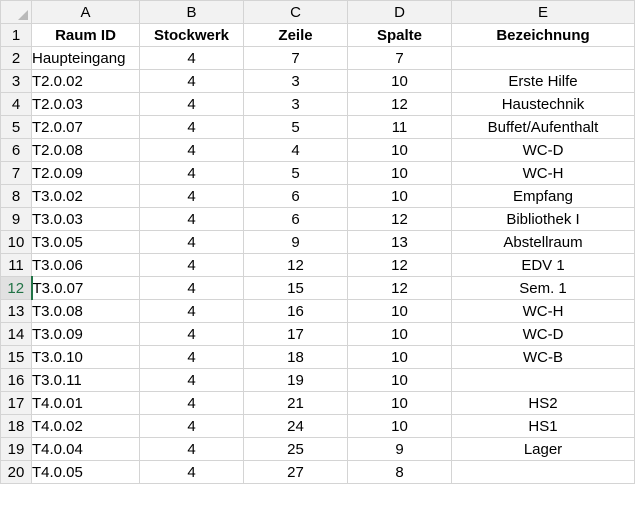 This screenshot has width=636, height=506. I want to click on raum-id-cell: T3.0.11, so click(85, 380).